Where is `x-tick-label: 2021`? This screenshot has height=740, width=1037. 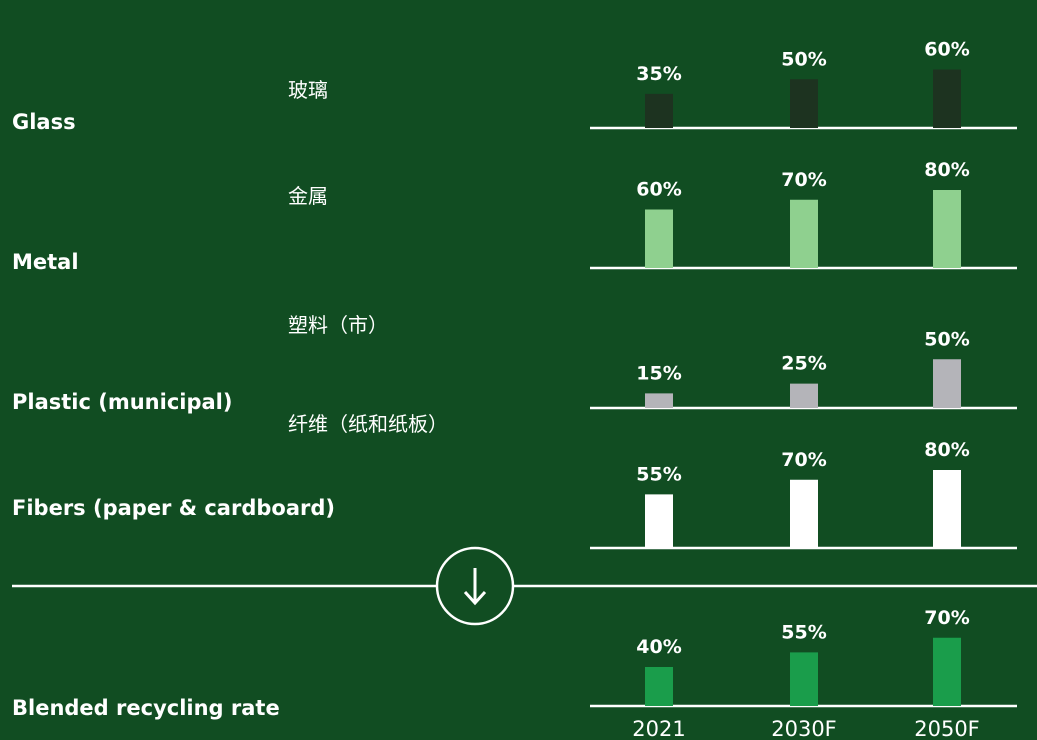
x-tick-label: 2021 is located at coordinates (658, 728).